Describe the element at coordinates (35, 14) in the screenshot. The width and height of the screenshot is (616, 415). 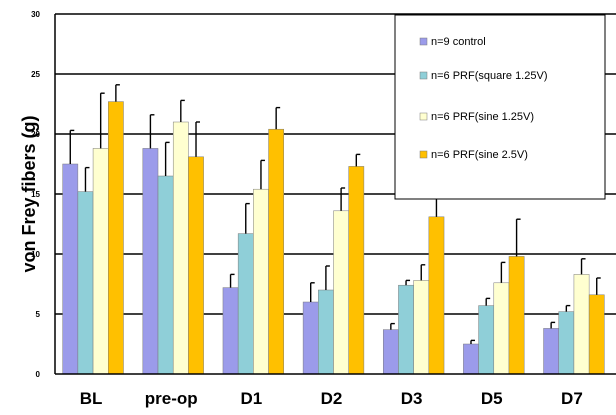
I see `y-tick-label: 30` at that location.